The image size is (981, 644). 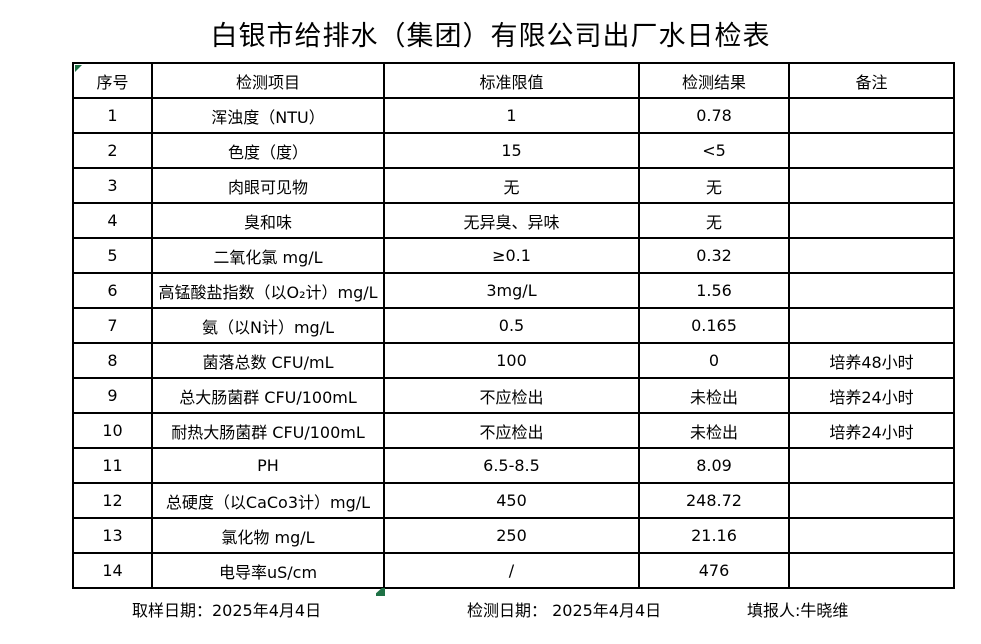 I want to click on cell-limit: 15, so click(x=511, y=150).